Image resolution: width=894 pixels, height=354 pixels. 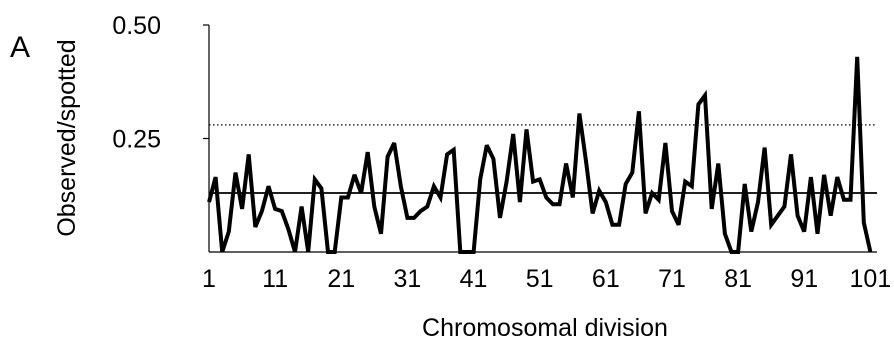 What do you see at coordinates (341, 279) in the screenshot?
I see `x-tick-label: 21` at bounding box center [341, 279].